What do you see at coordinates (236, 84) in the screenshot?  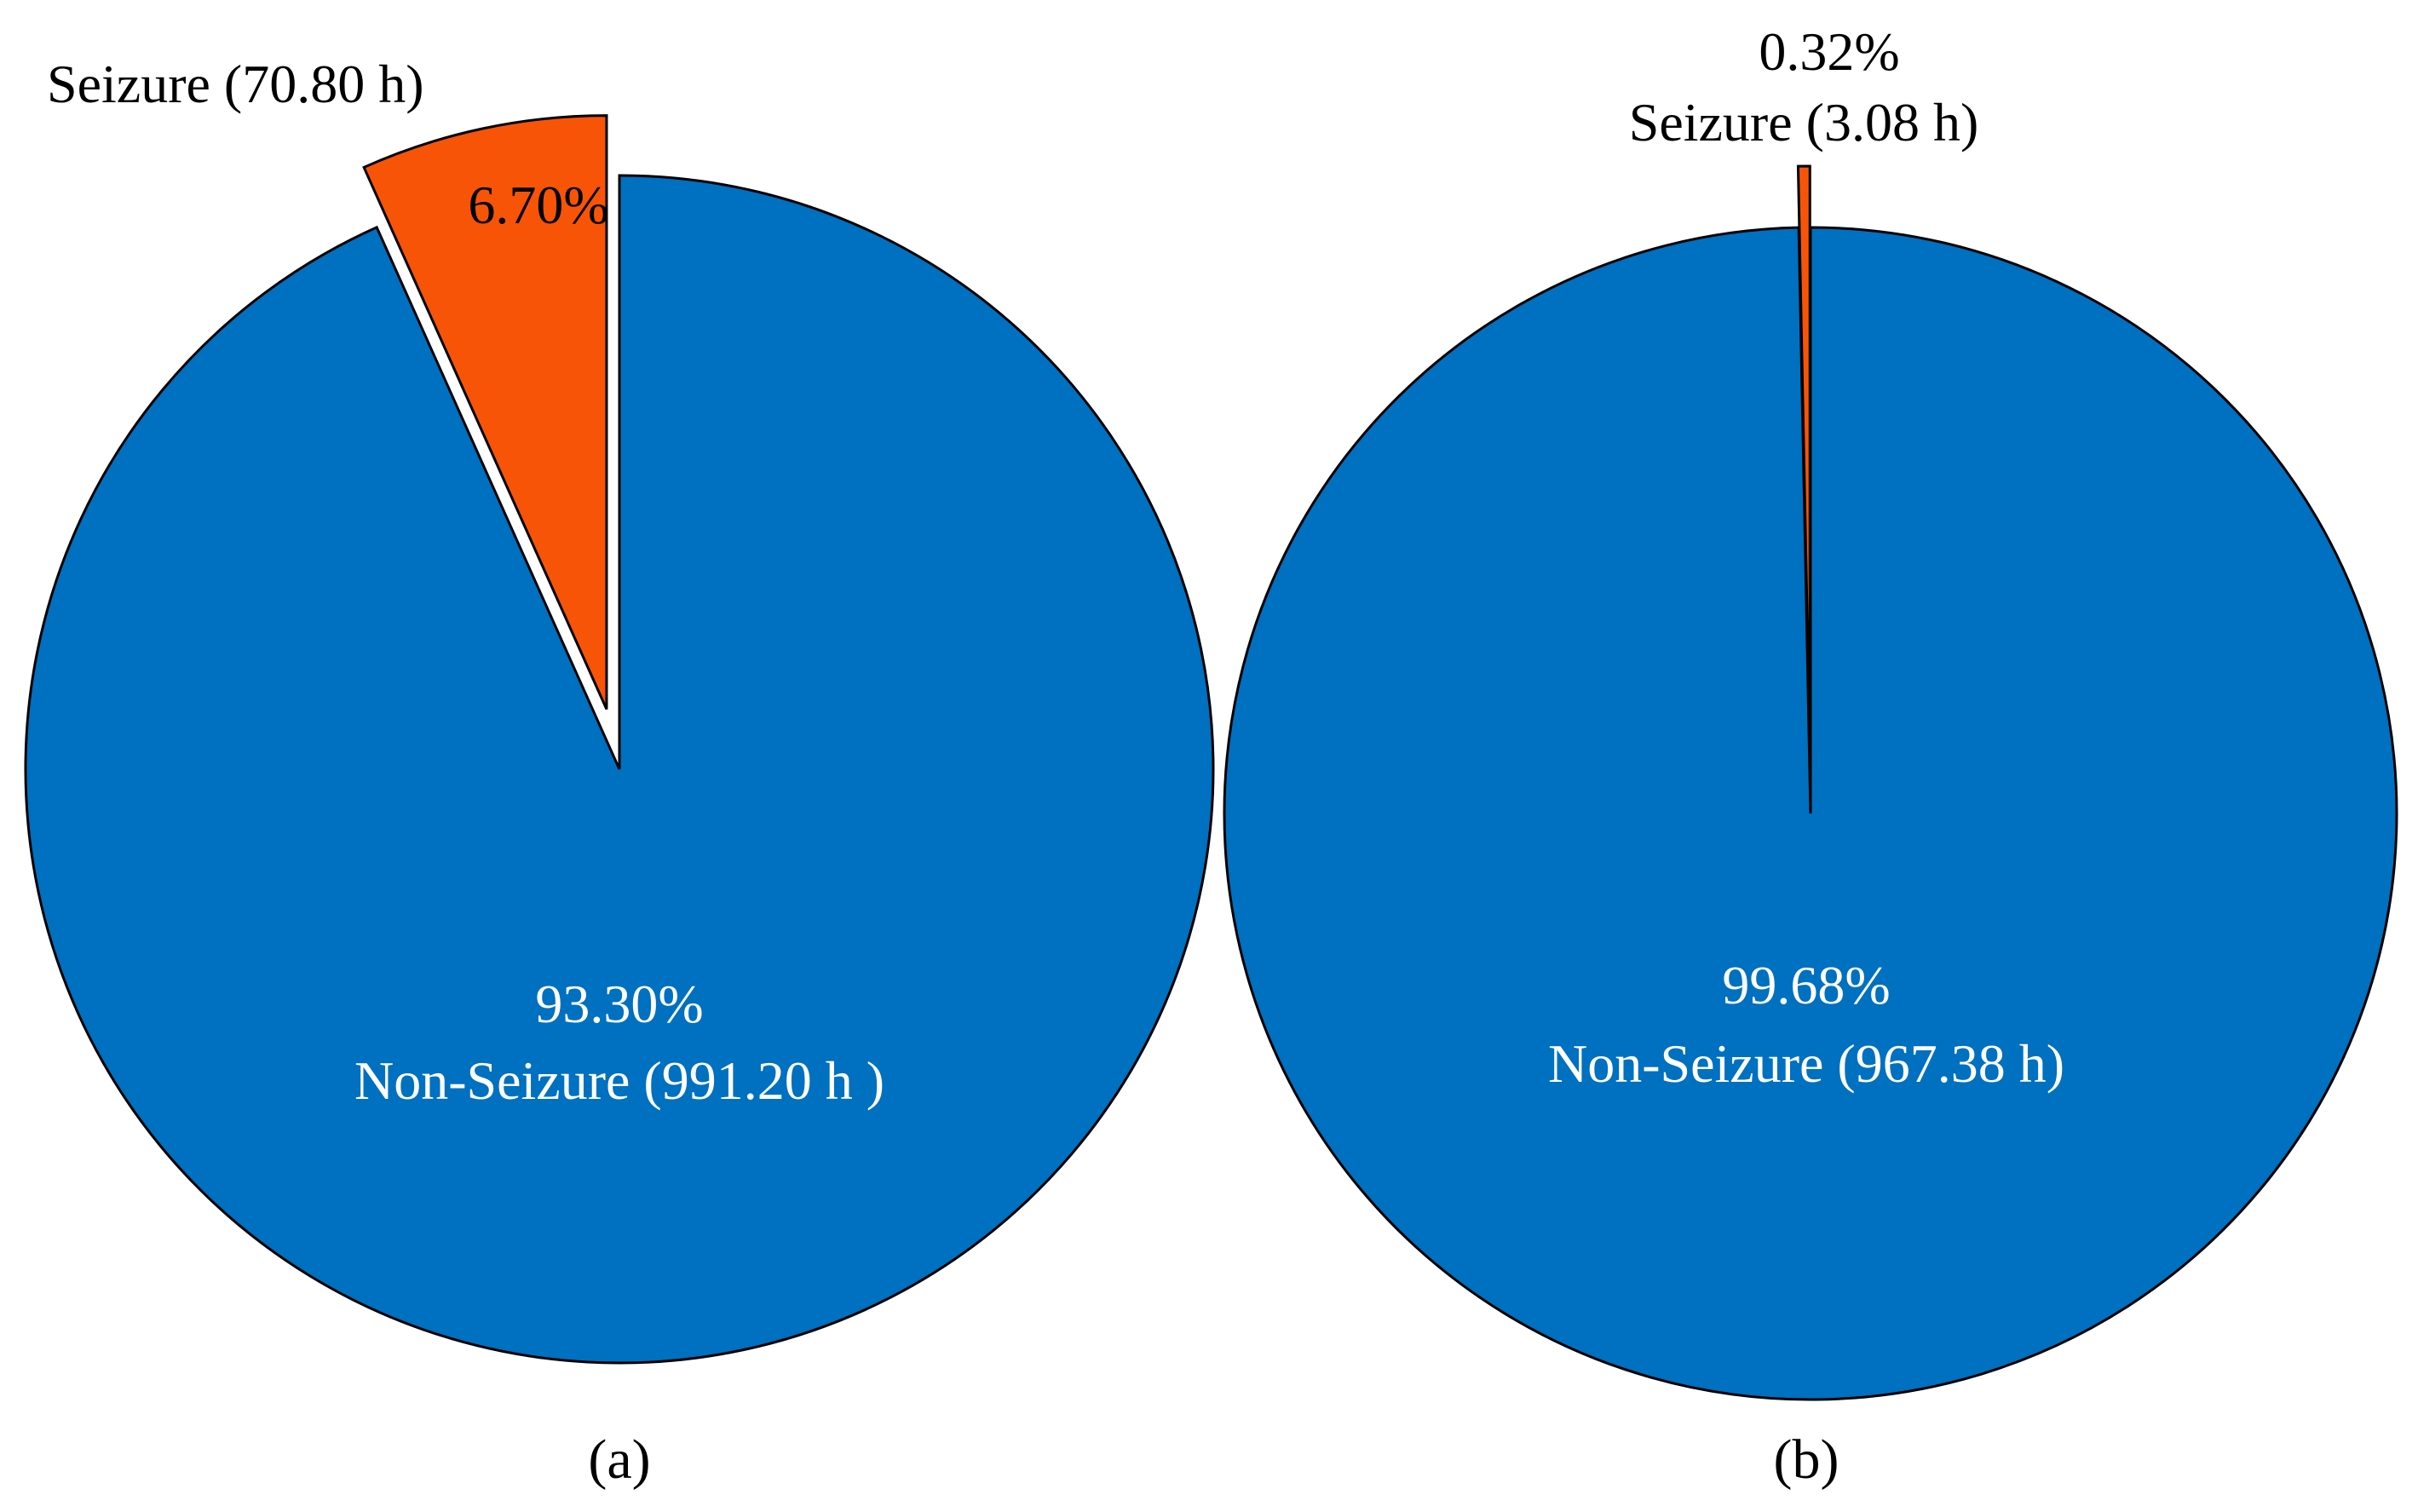 I see `pie-a-seizure-hours-label: Seizure (70.80 h)` at bounding box center [236, 84].